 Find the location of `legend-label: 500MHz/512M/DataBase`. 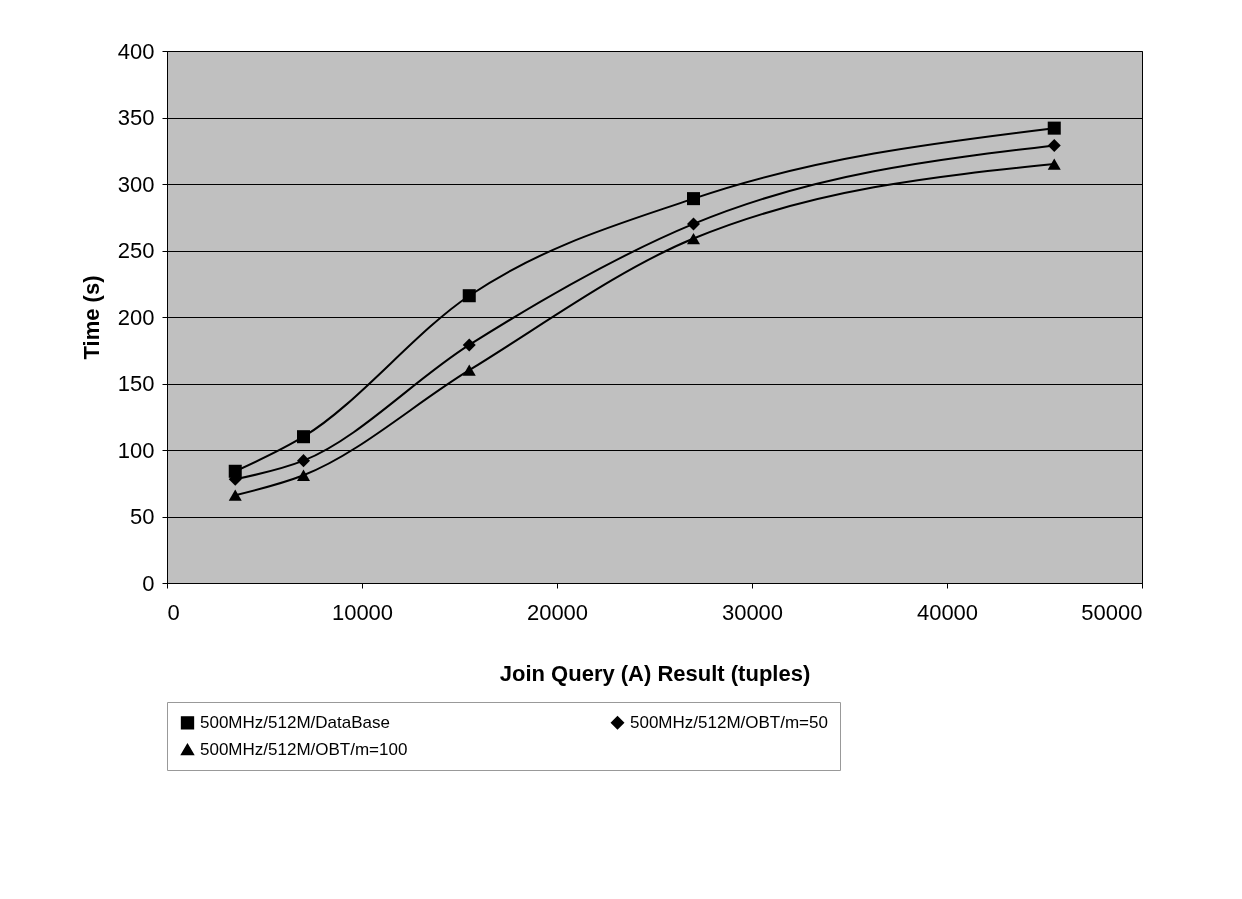

legend-label: 500MHz/512M/DataBase is located at coordinates (295, 722).